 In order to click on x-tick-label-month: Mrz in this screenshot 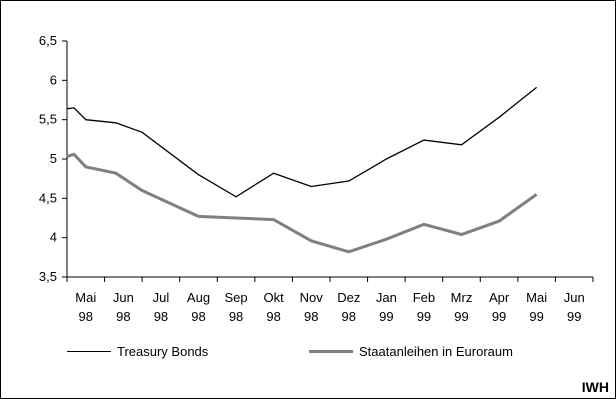, I will do `click(462, 297)`.